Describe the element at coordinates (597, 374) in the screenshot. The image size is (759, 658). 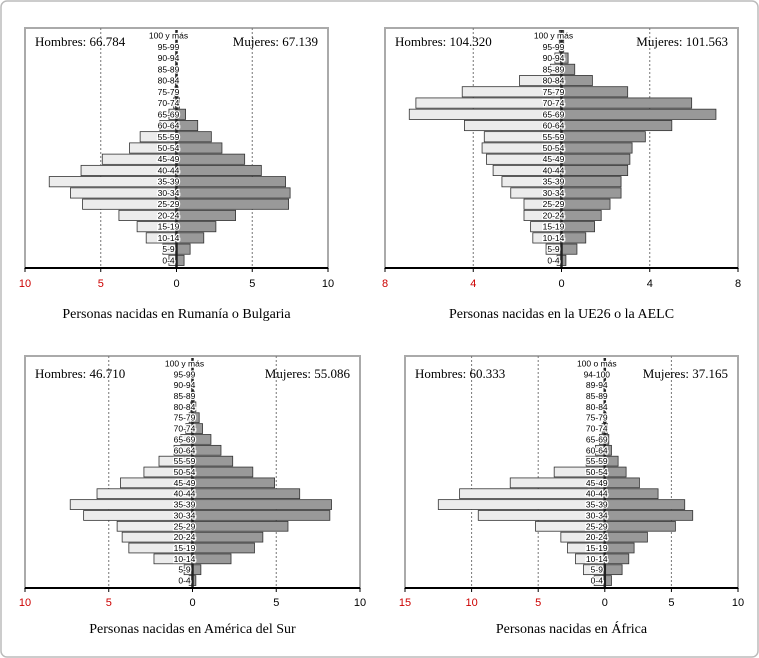
I see `category-label: 94-100` at that location.